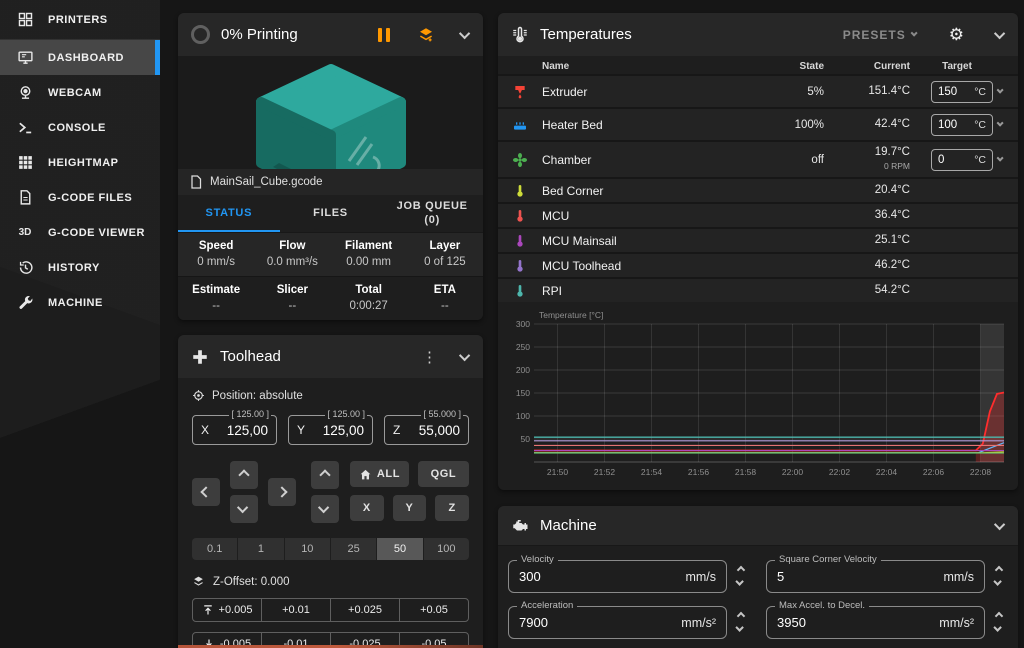 Image resolution: width=1024 pixels, height=648 pixels. What do you see at coordinates (367, 508) in the screenshot?
I see `home-x-button: X` at bounding box center [367, 508].